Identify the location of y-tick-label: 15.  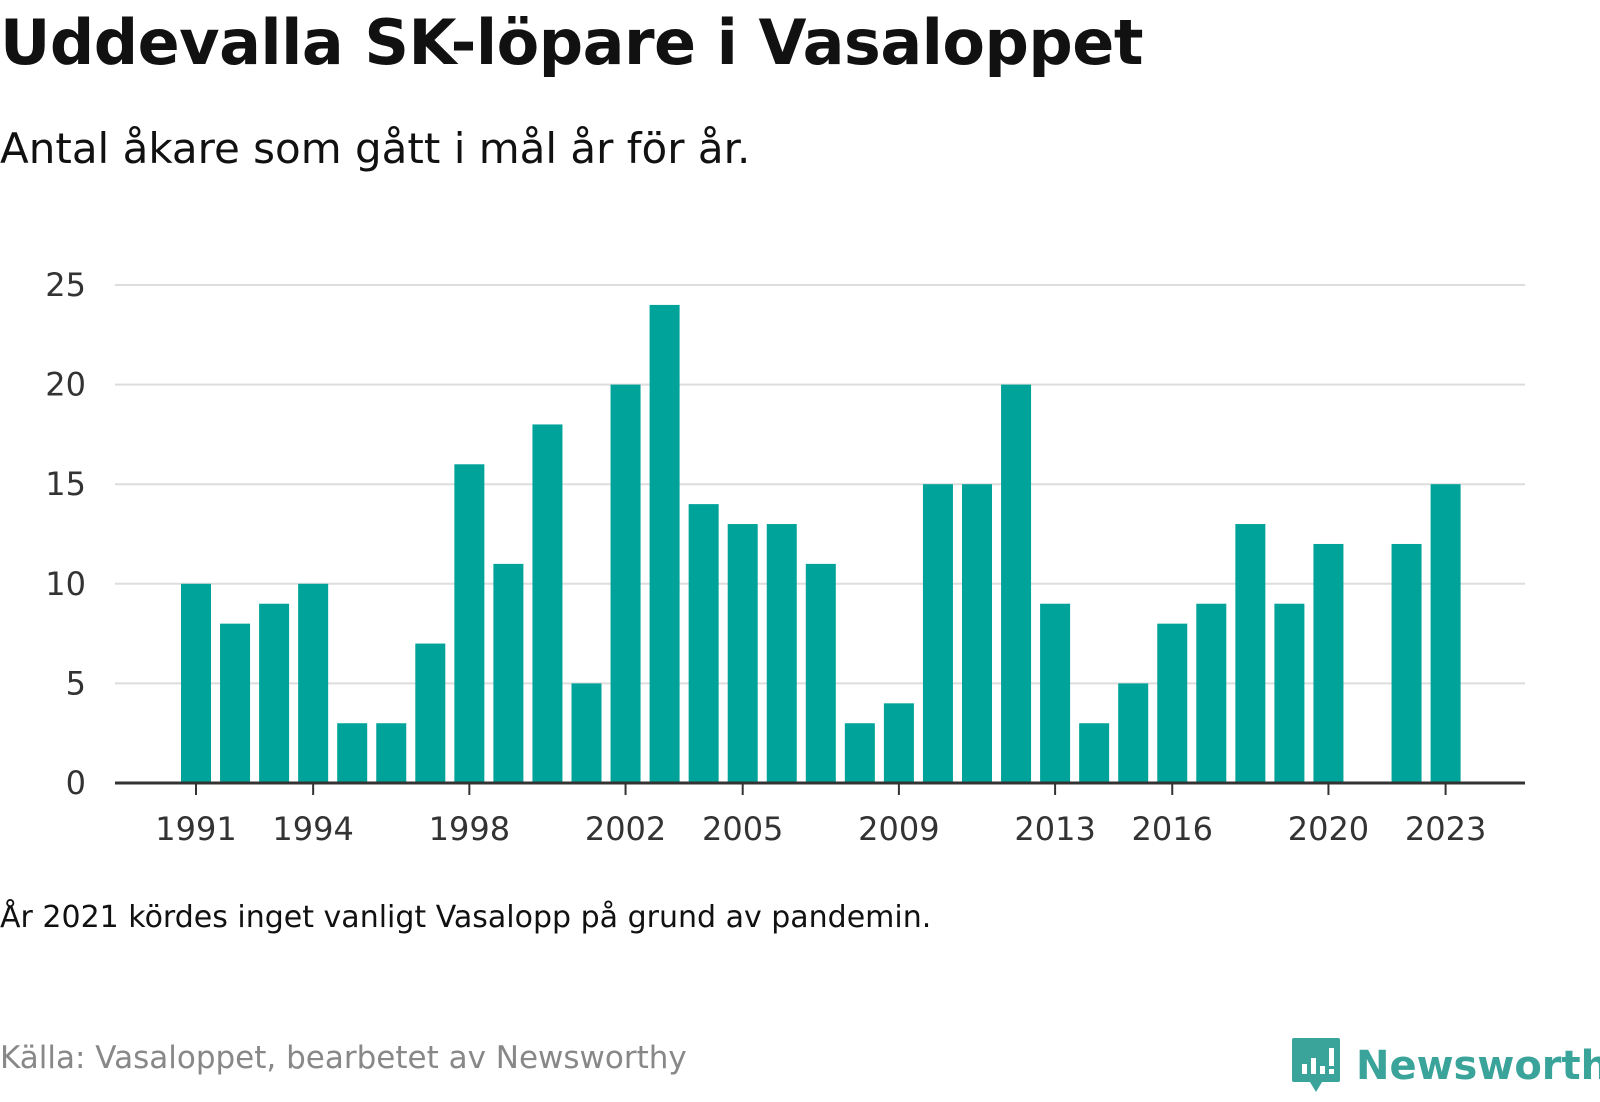
(65, 484).